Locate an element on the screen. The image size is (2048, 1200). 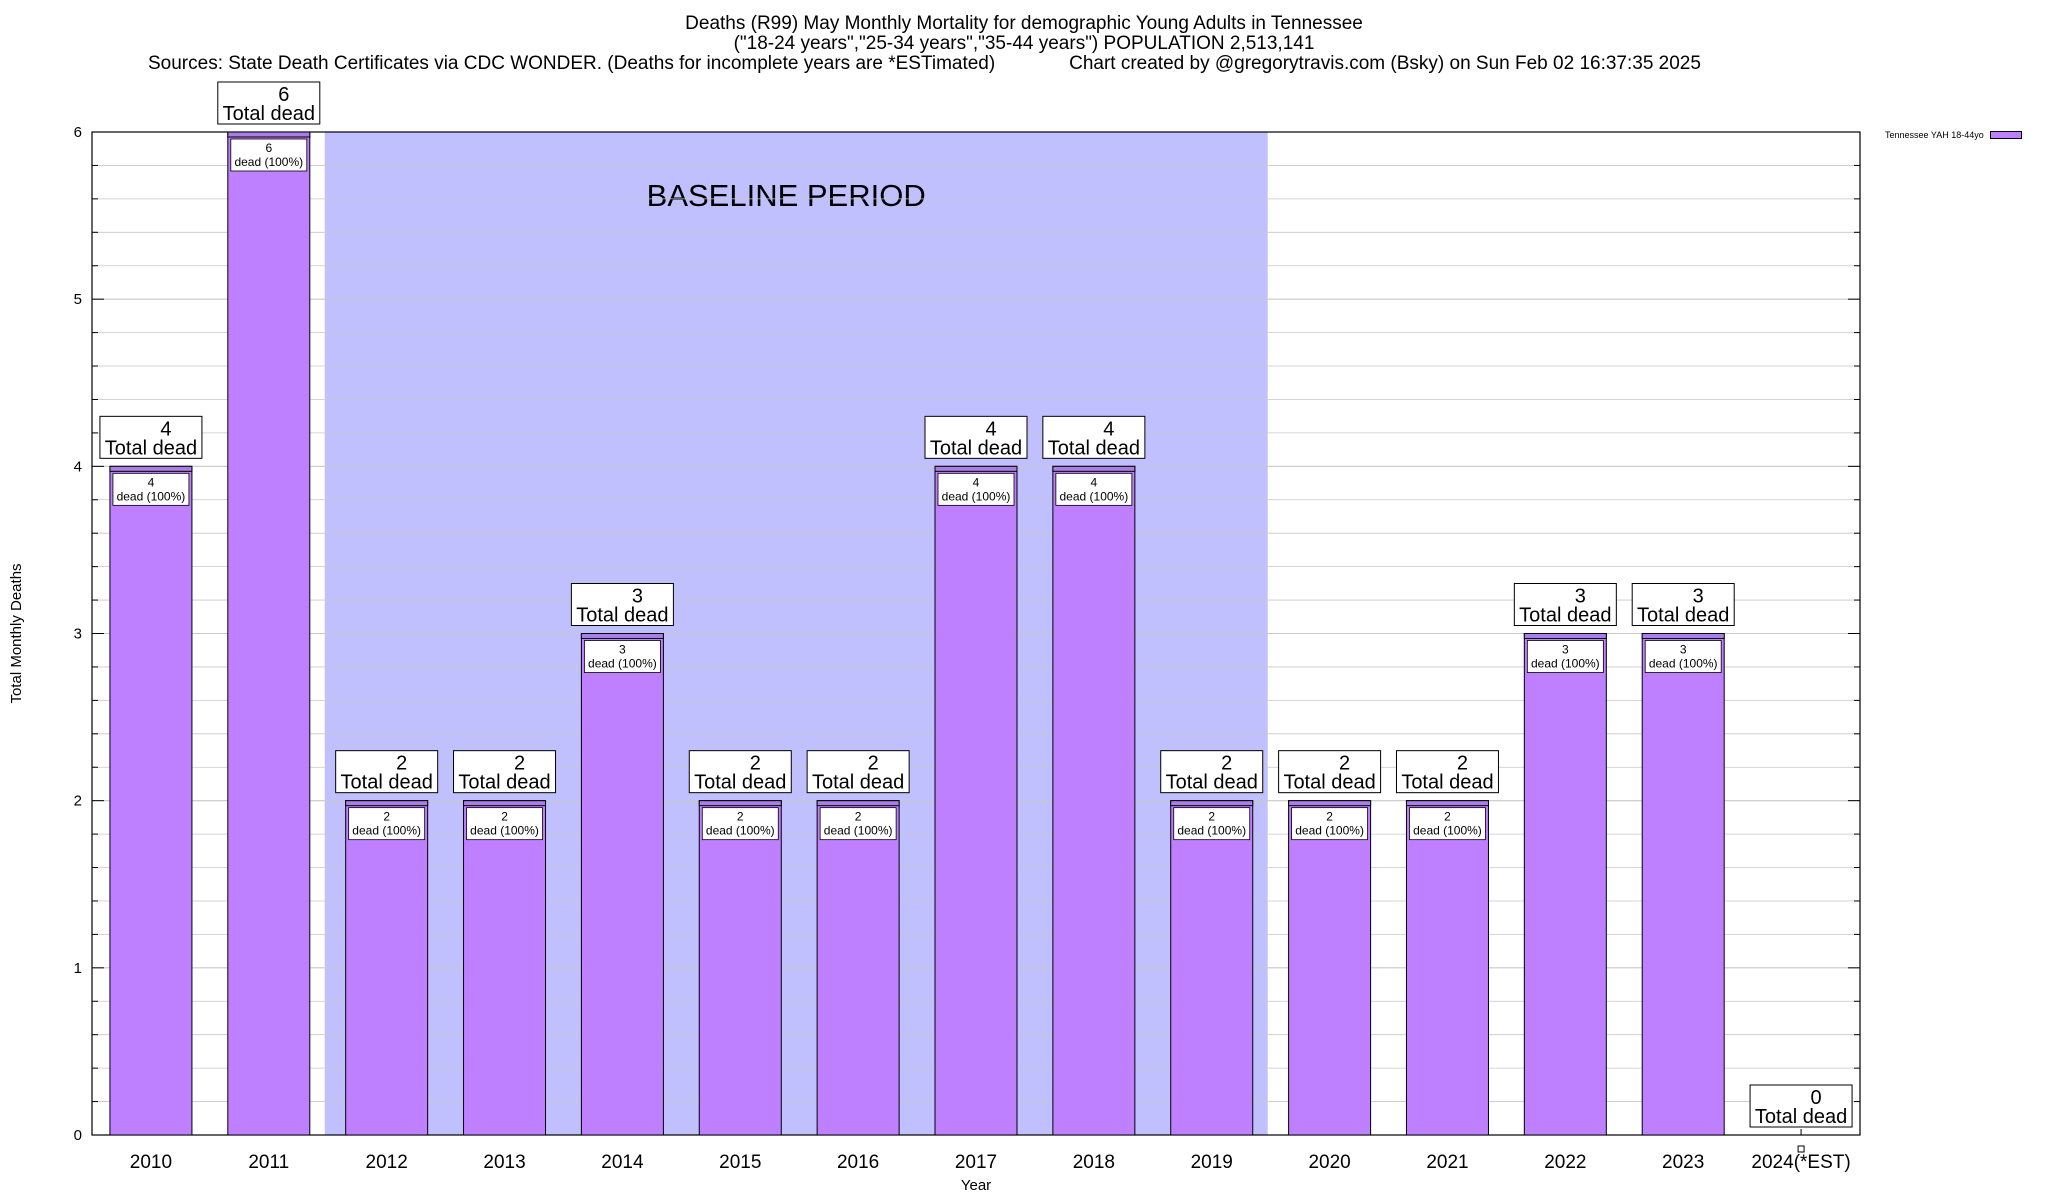
legend-series-label: Tennessee YAH 18-44yo is located at coordinates (1934, 135).